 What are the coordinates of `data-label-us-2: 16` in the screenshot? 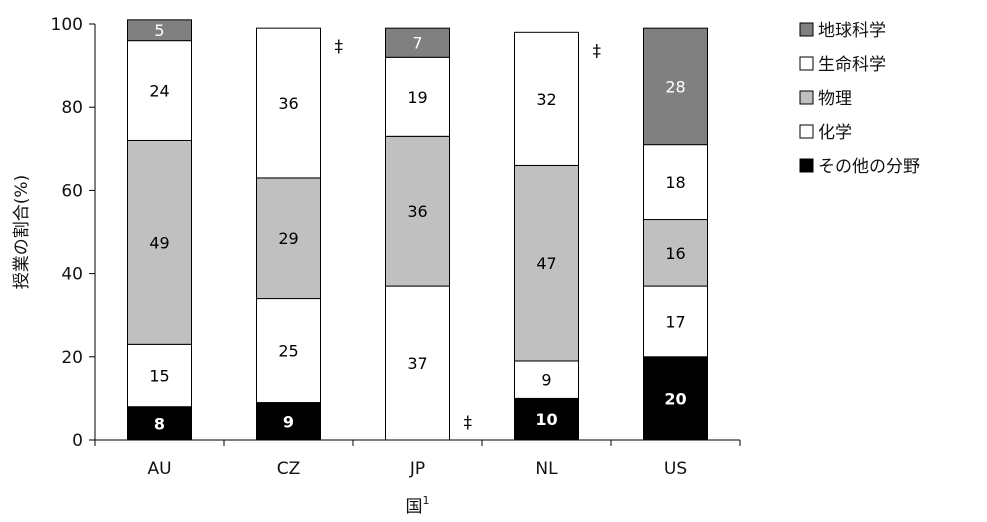 It's located at (675, 253).